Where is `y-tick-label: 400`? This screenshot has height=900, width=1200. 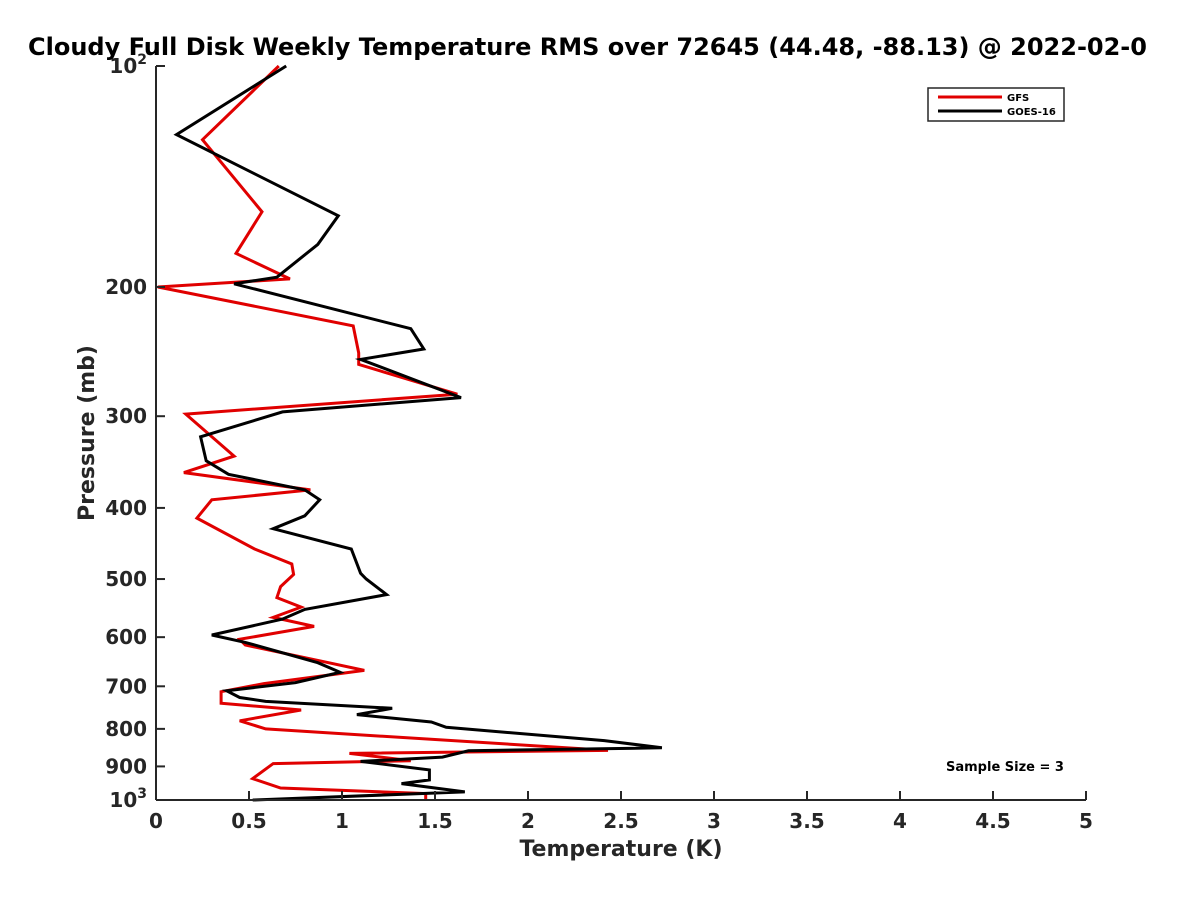
y-tick-label: 400 is located at coordinates (126, 508).